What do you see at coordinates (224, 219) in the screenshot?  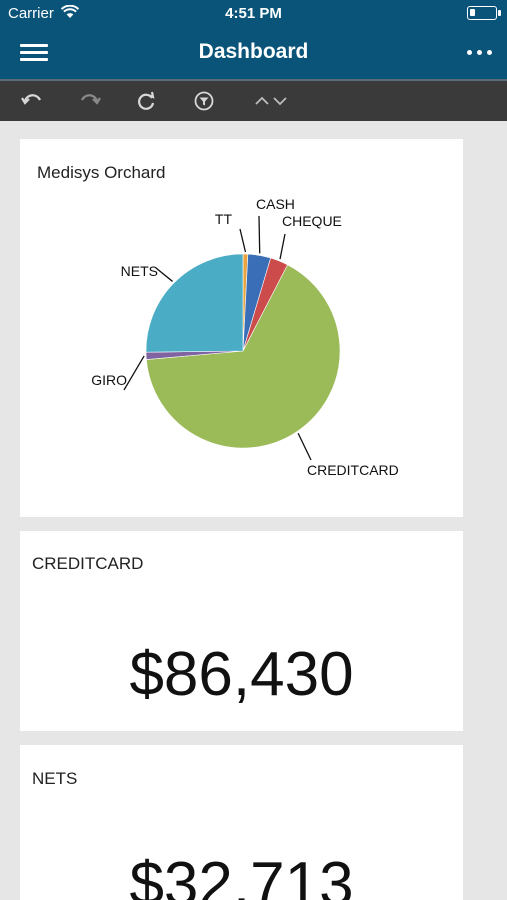 I see `pie-label-tt: TT` at bounding box center [224, 219].